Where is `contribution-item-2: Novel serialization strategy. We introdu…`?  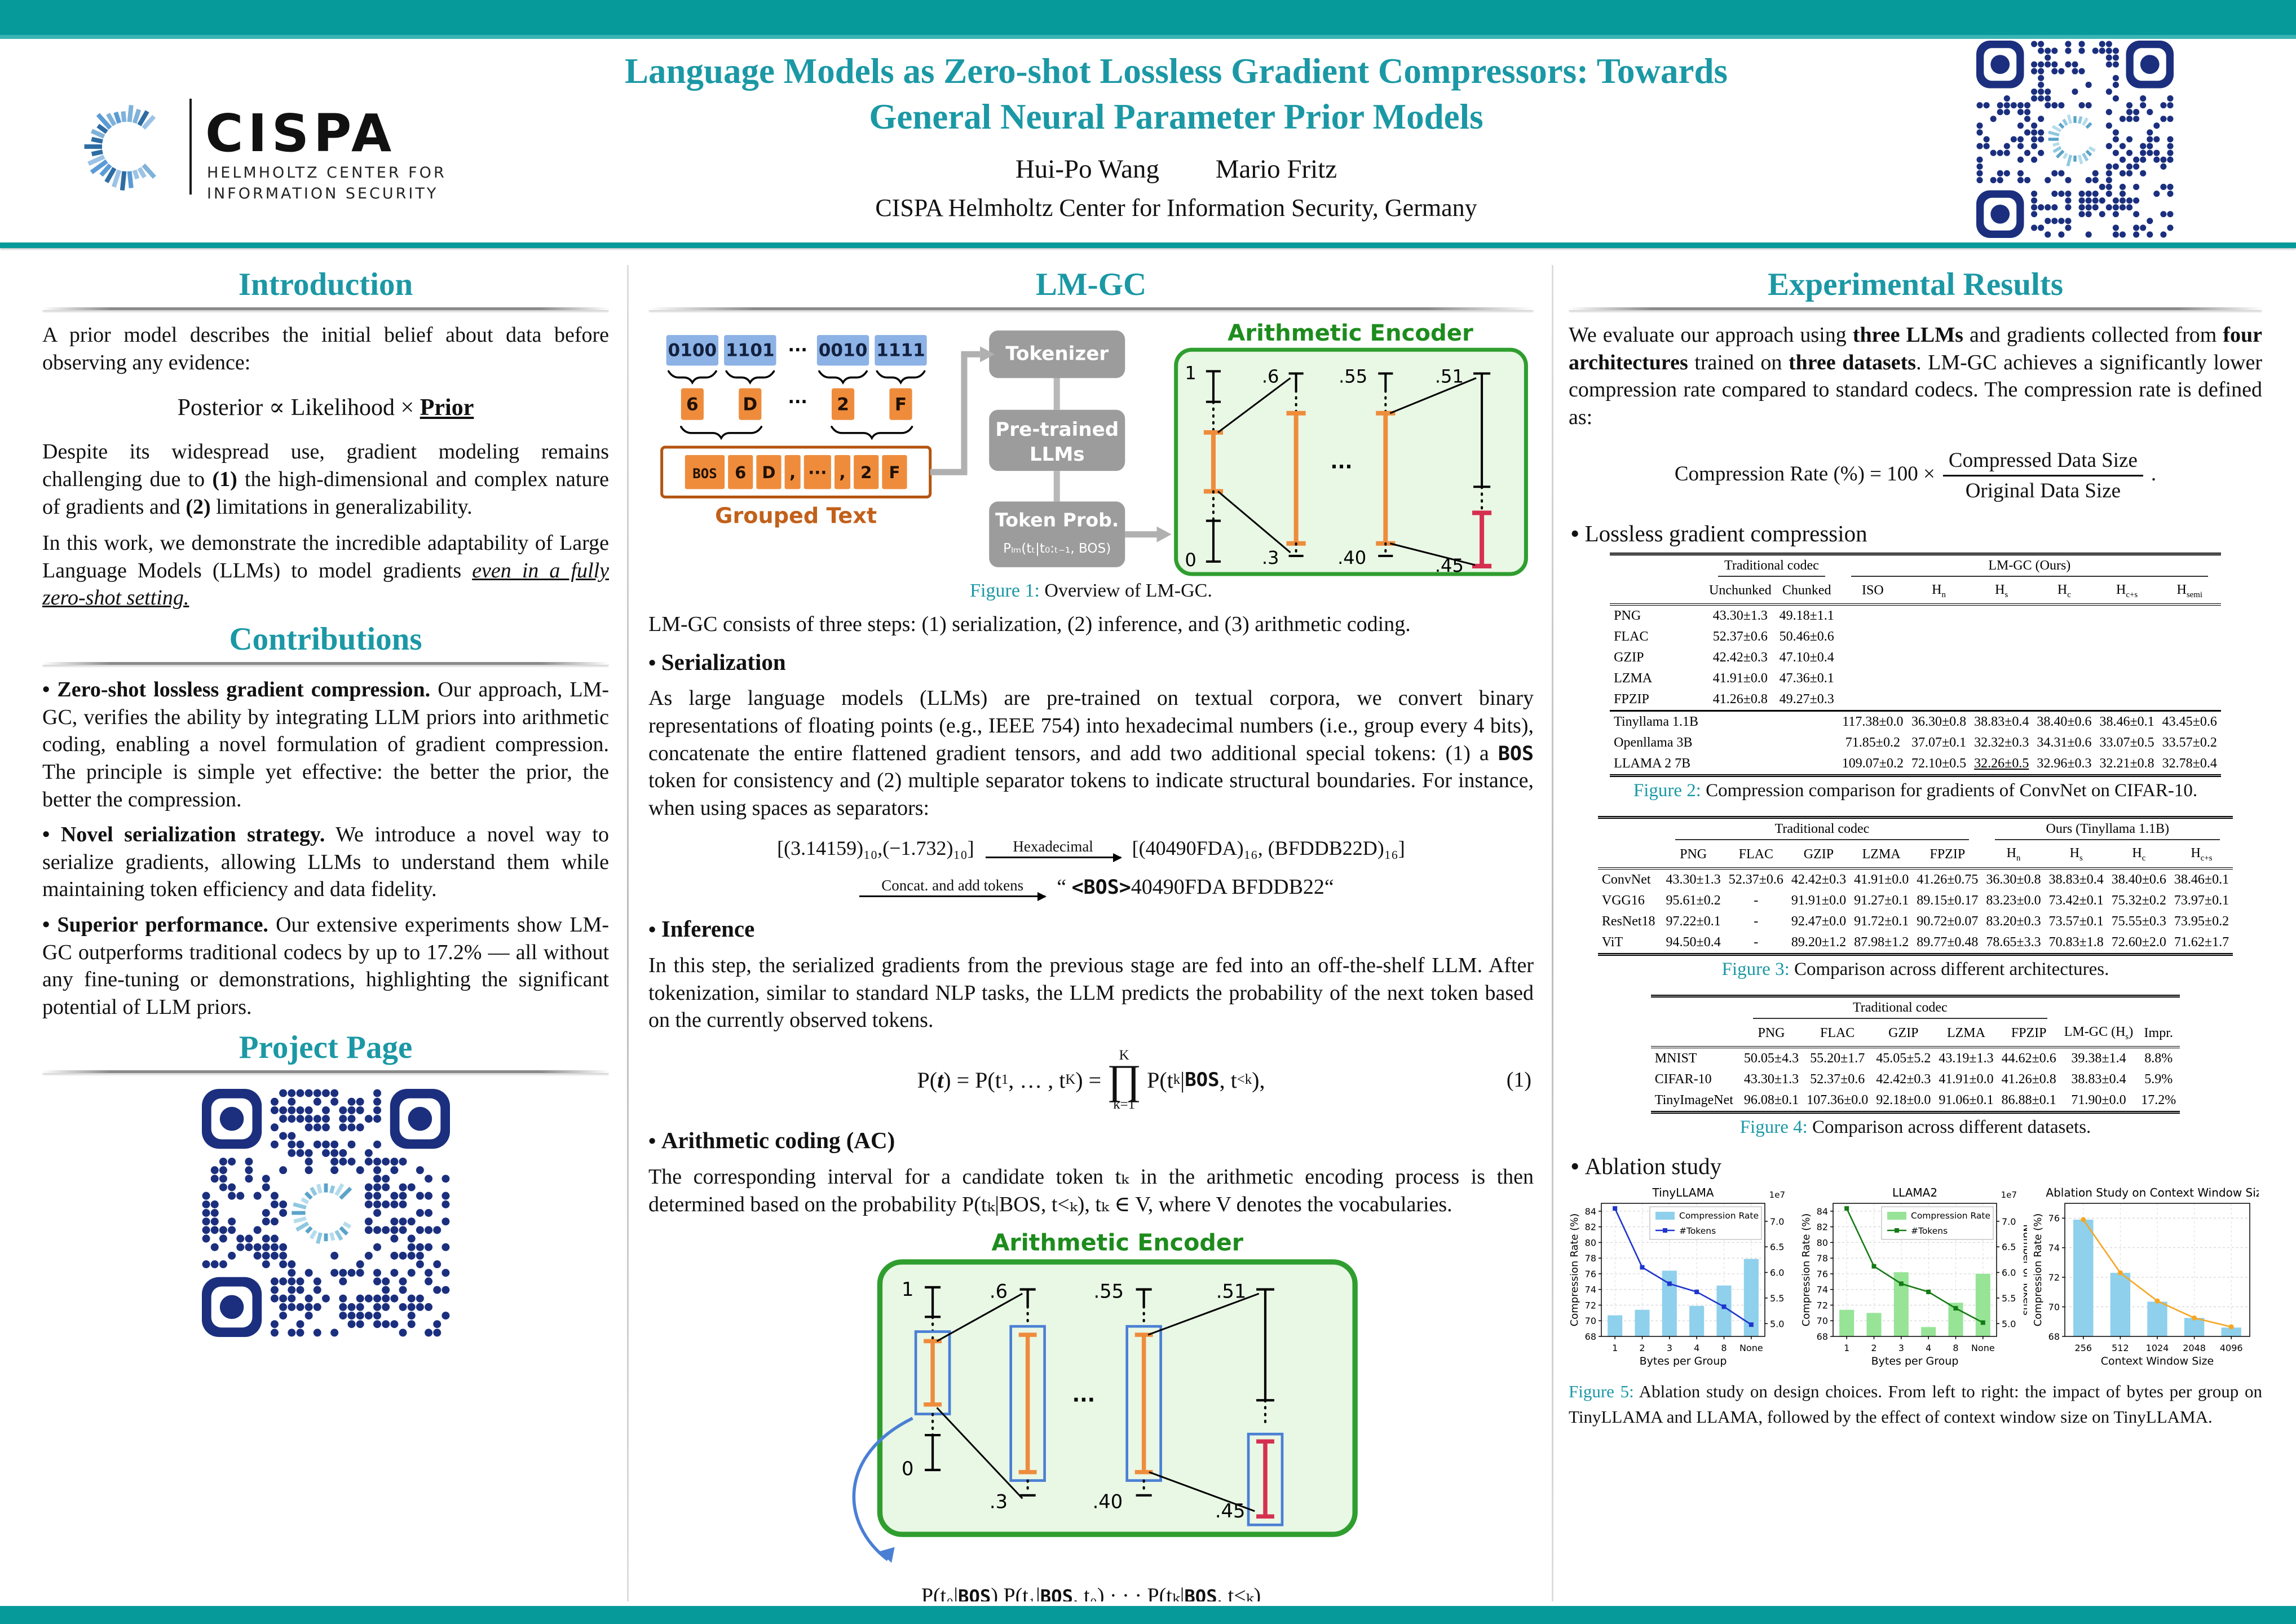
contribution-item-2: Novel serialization strategy. We introdu… is located at coordinates (325, 862).